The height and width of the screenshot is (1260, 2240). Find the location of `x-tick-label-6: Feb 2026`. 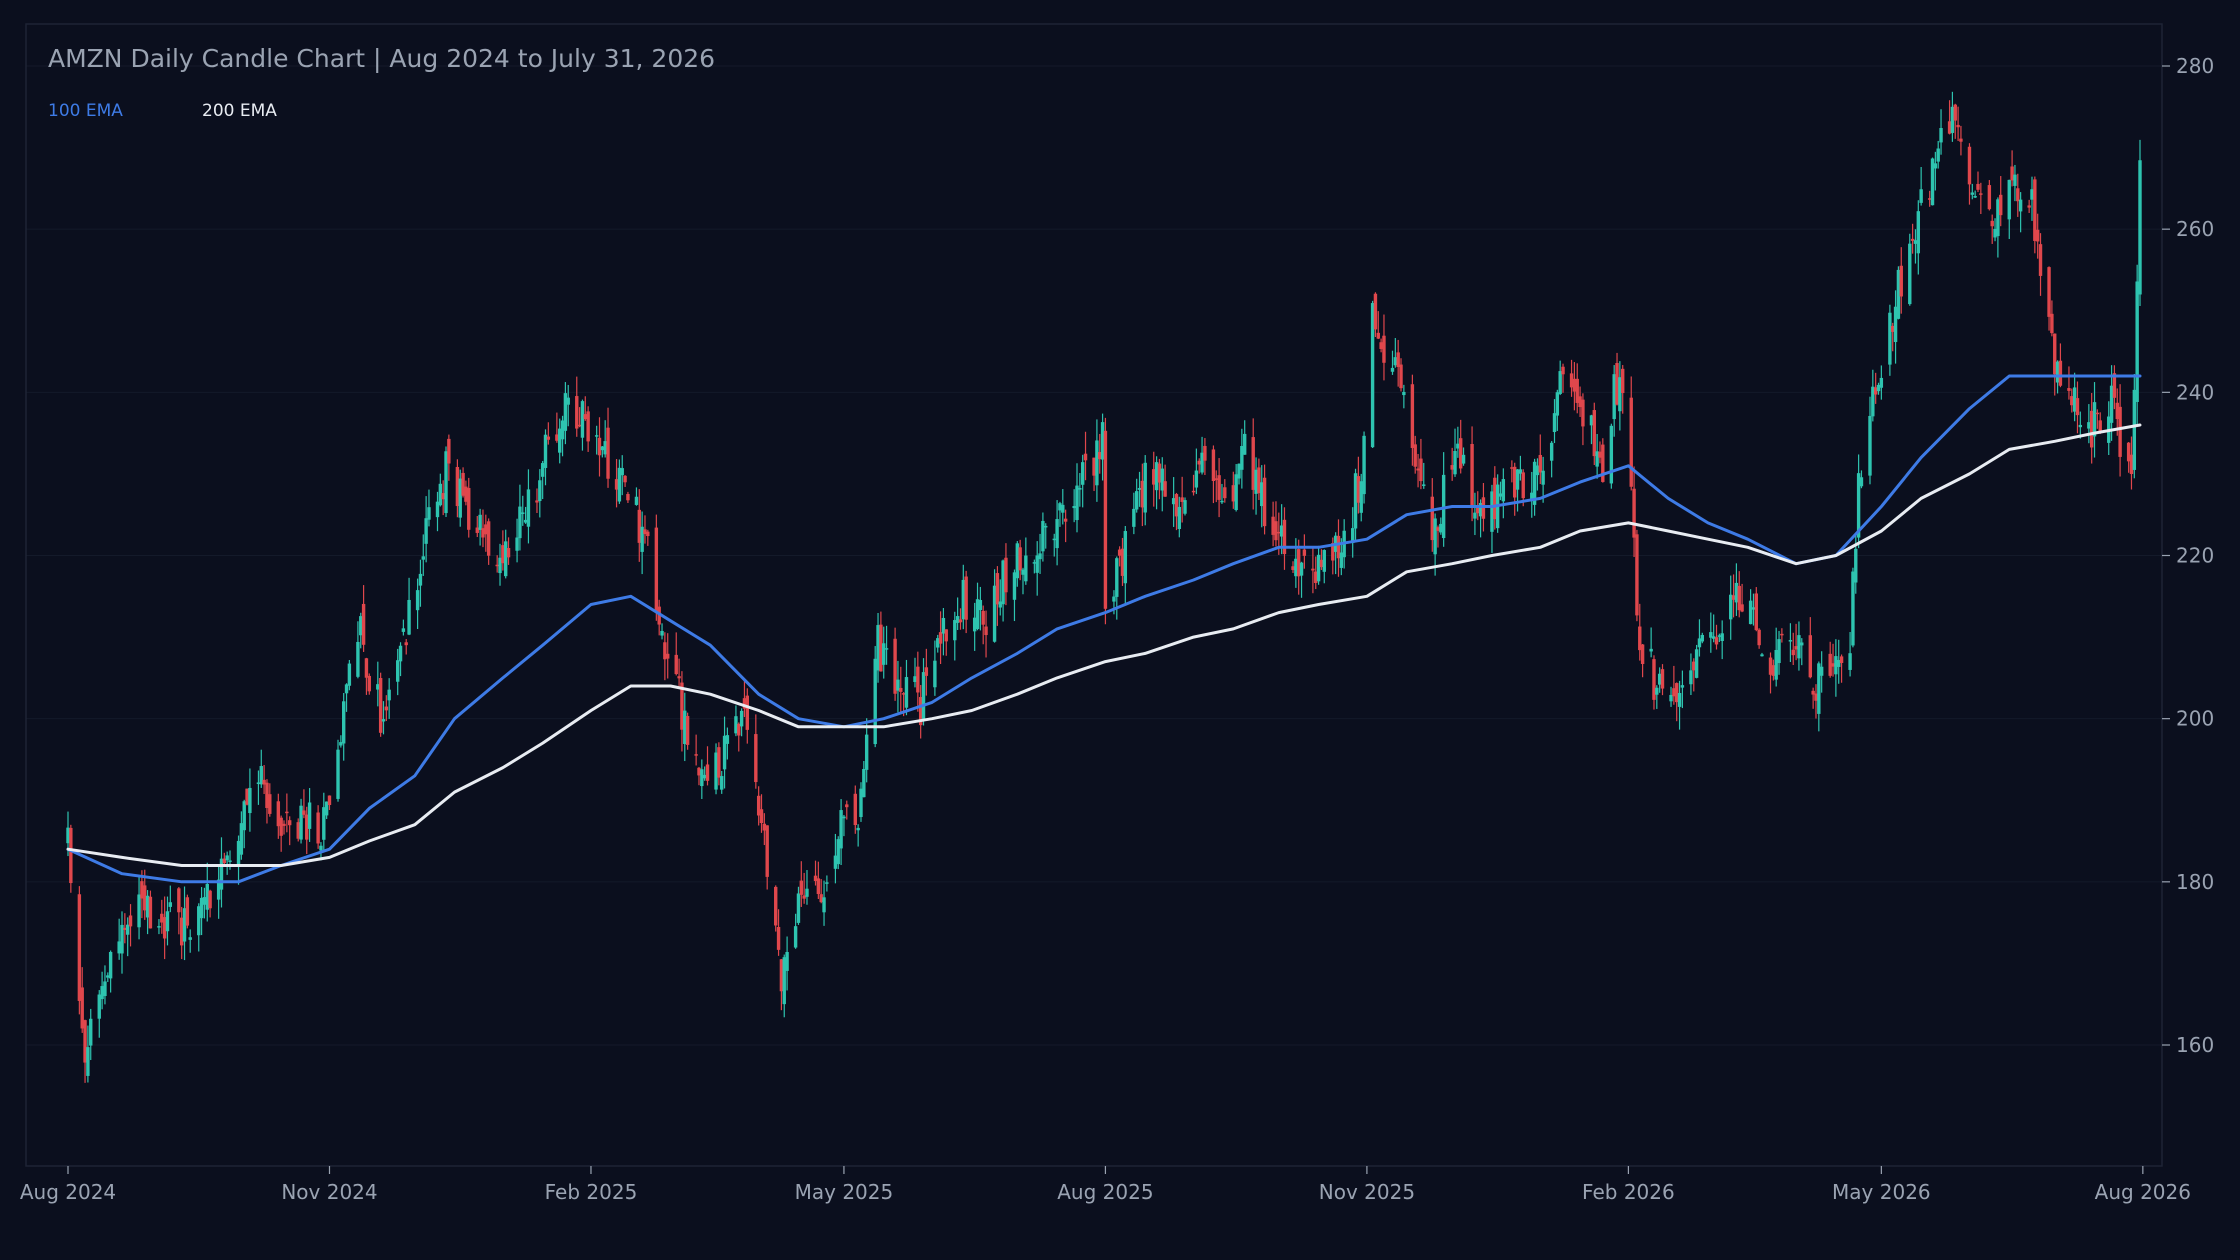

x-tick-label-6: Feb 2026 is located at coordinates (1628, 1192).